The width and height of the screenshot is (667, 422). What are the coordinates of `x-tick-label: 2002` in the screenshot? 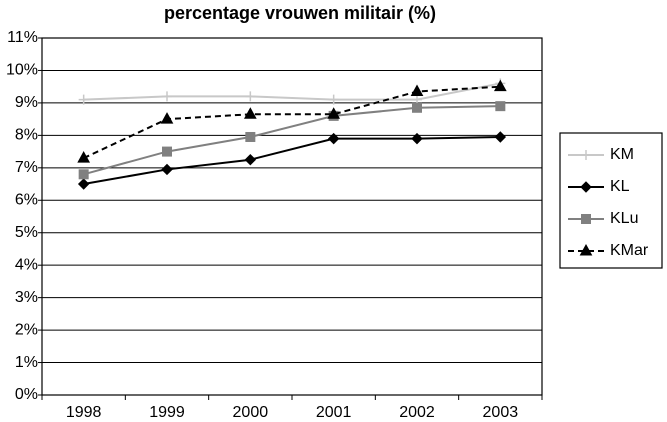 It's located at (417, 412).